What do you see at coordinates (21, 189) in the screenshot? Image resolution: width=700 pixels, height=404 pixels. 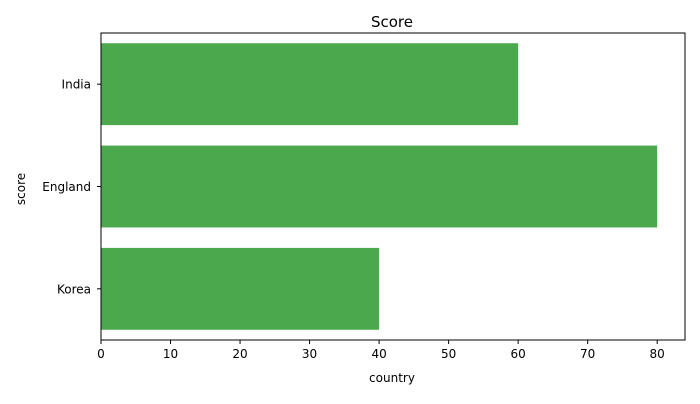 I see `y-axis-label: score` at bounding box center [21, 189].